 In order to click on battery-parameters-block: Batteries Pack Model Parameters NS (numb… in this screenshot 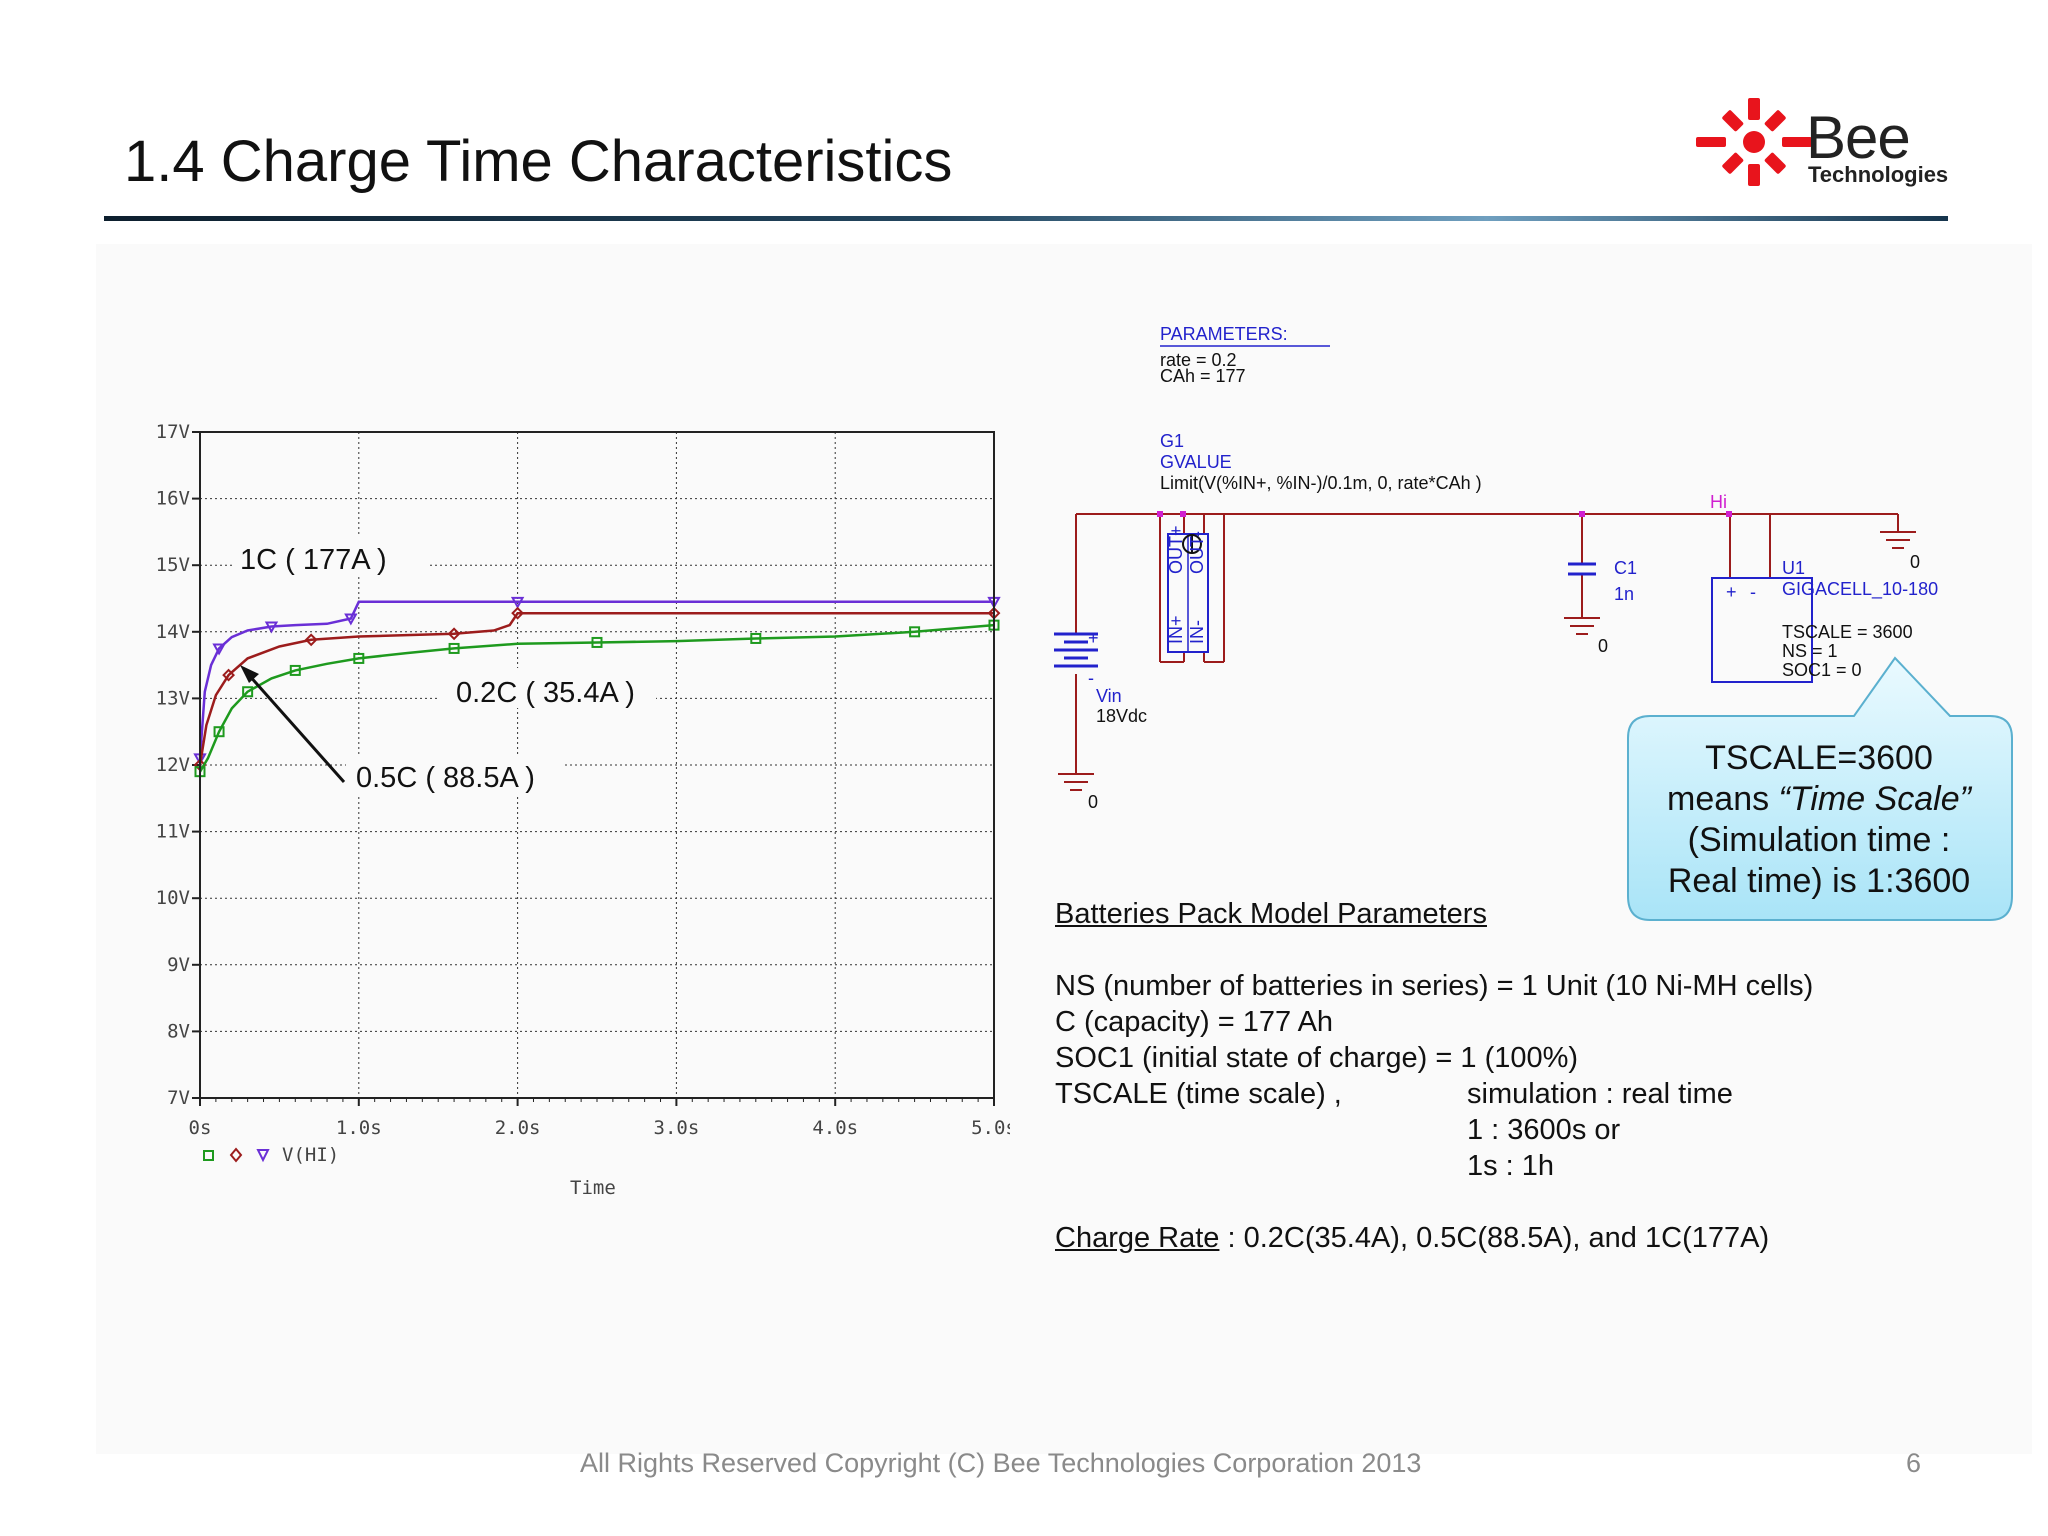, I will do `click(1475, 1076)`.